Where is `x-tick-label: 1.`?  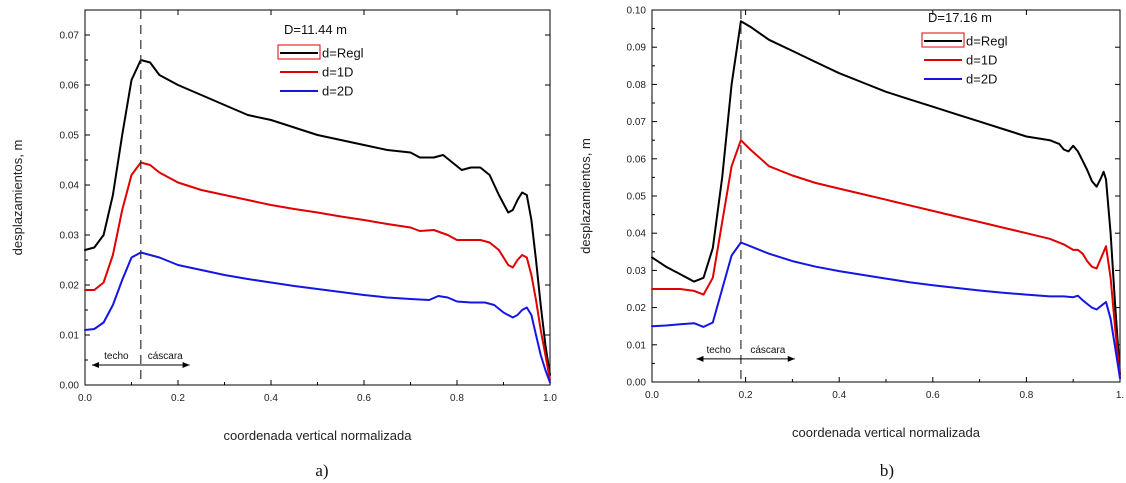 x-tick-label: 1. is located at coordinates (1120, 395).